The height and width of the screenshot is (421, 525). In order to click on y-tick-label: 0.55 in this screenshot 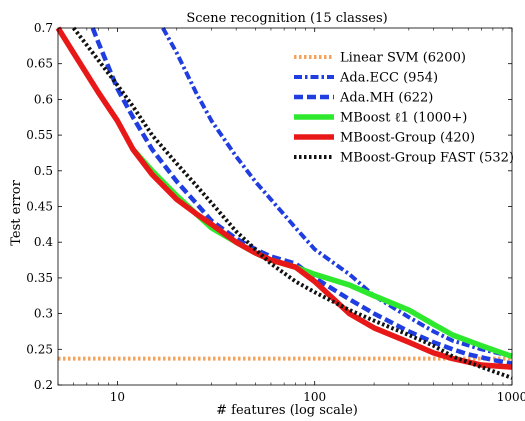, I will do `click(39, 135)`.